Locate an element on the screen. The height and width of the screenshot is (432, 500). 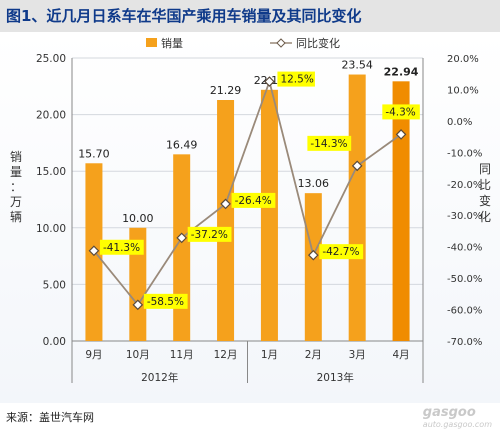
x-tick-label: 2月 is located at coordinates (313, 355).